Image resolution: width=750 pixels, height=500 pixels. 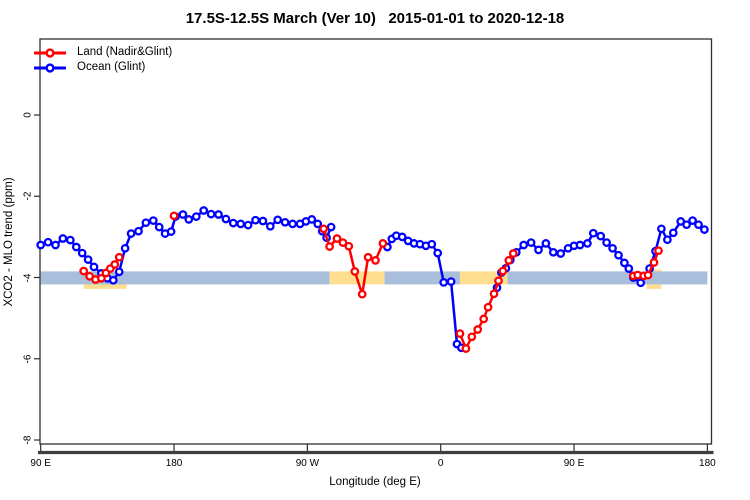 What do you see at coordinates (125, 52) in the screenshot?
I see `legend-label-land: Land (Nadir&Glint)` at bounding box center [125, 52].